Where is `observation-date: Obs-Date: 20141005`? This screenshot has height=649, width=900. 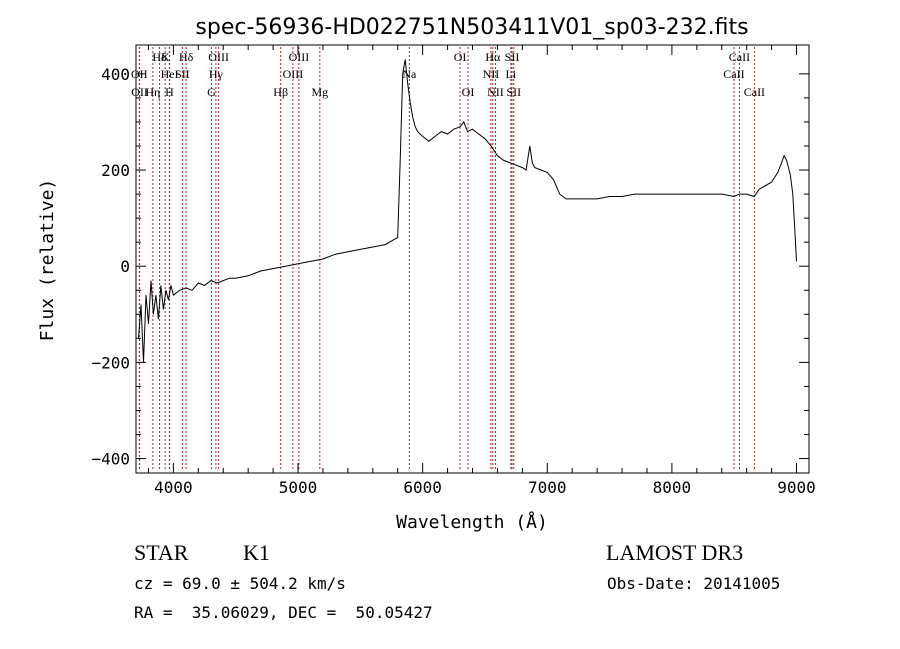
observation-date: Obs-Date: 20141005 is located at coordinates (694, 583).